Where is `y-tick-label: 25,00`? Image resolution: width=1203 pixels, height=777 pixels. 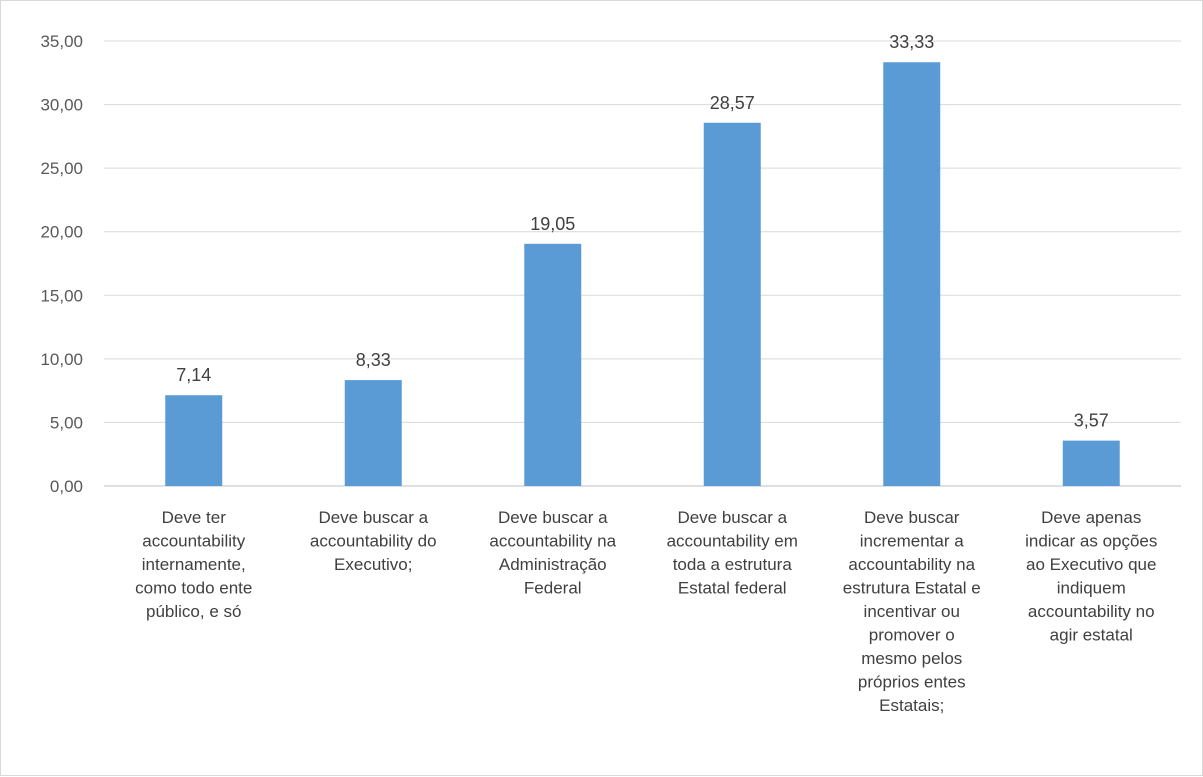
y-tick-label: 25,00 is located at coordinates (61, 168).